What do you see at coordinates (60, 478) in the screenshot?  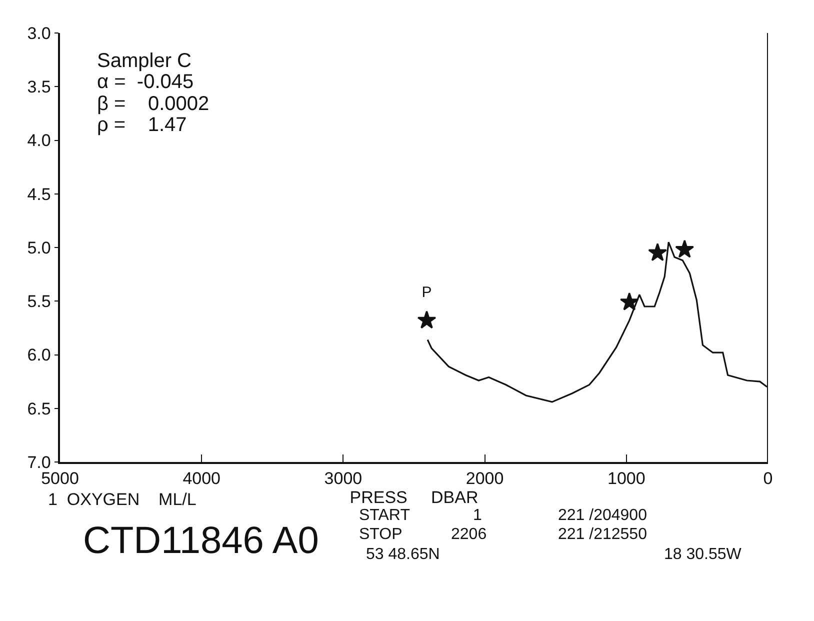 I see `x-tick-label: 5000` at bounding box center [60, 478].